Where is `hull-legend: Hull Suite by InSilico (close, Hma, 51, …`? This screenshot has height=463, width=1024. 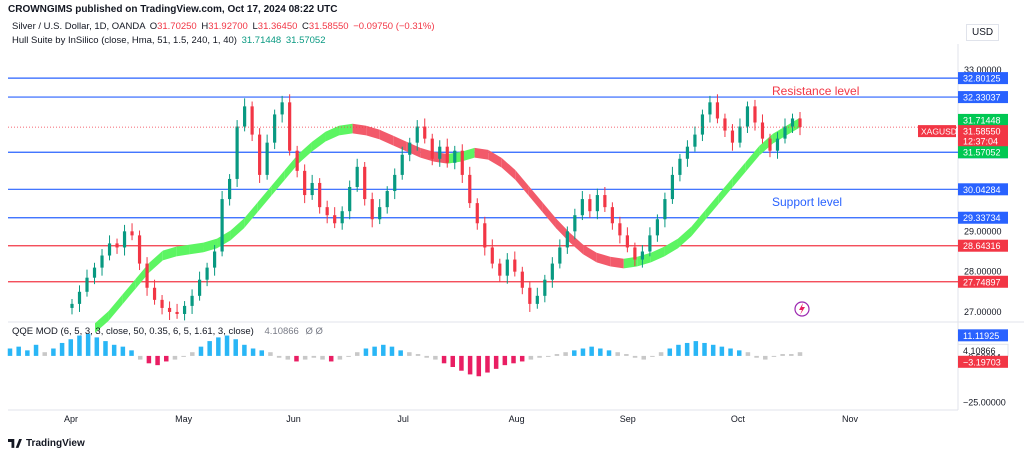
hull-legend: Hull Suite by InSilico (close, Hma, 51, … is located at coordinates (168, 40).